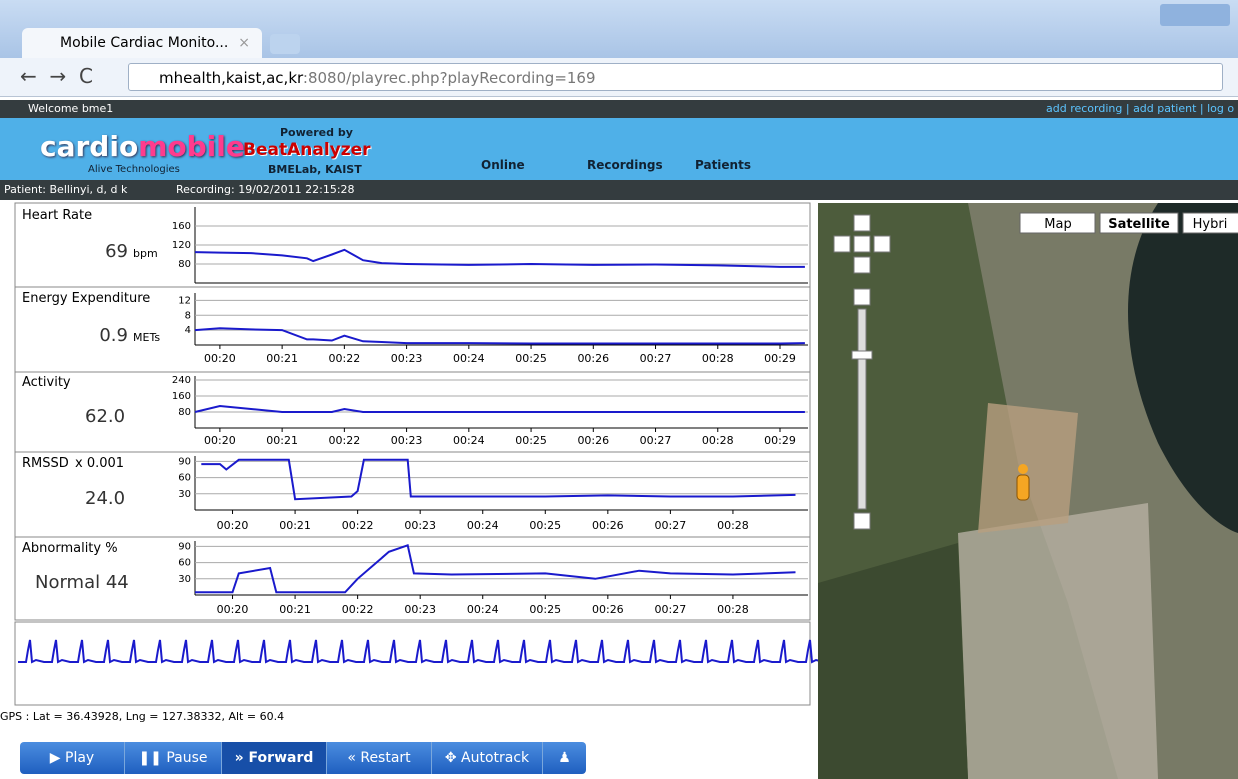 The height and width of the screenshot is (779, 1238). Describe the element at coordinates (99, 463) in the screenshot. I see `scale-note: x 0.001` at that location.